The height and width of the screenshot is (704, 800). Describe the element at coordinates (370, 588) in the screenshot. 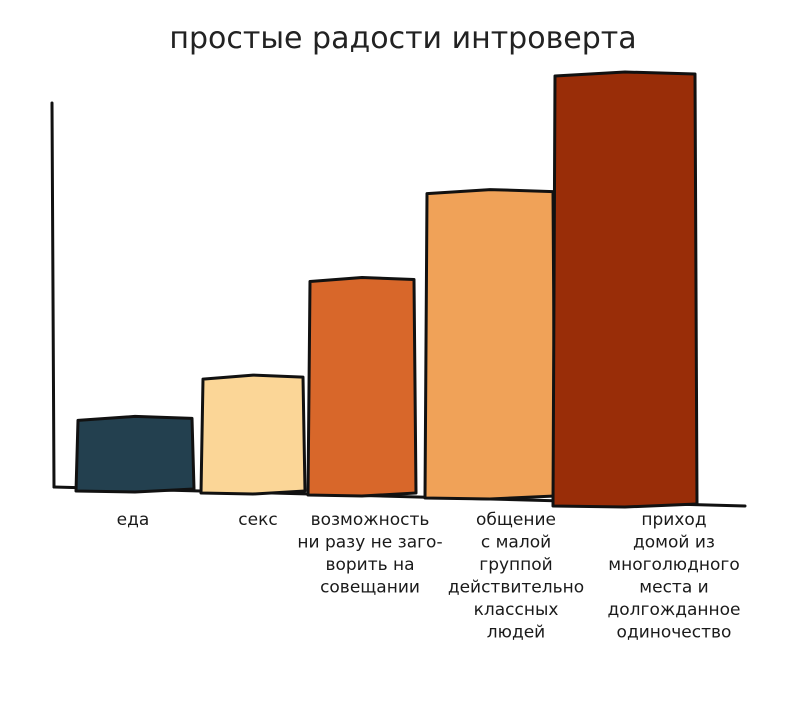

I see `category-label-line: совещании` at that location.